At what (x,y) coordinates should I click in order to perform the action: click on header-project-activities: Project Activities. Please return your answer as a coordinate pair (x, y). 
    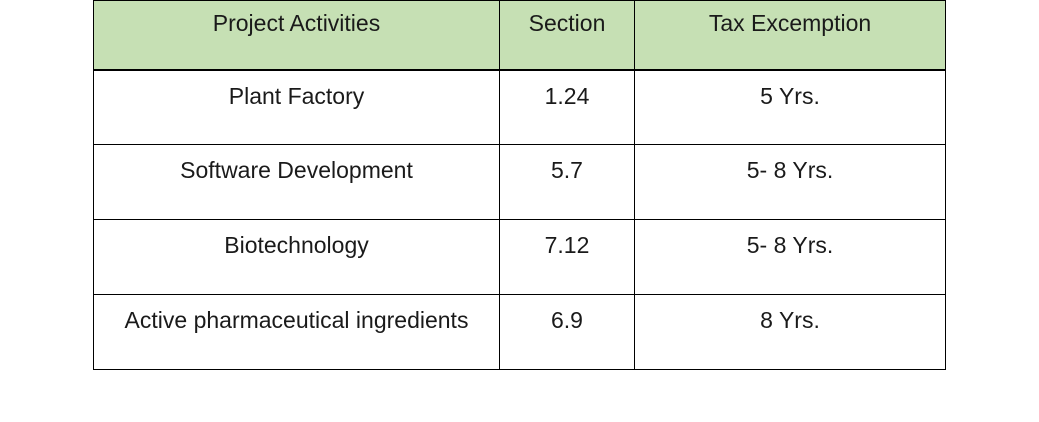
    Looking at the image, I should click on (296, 35).